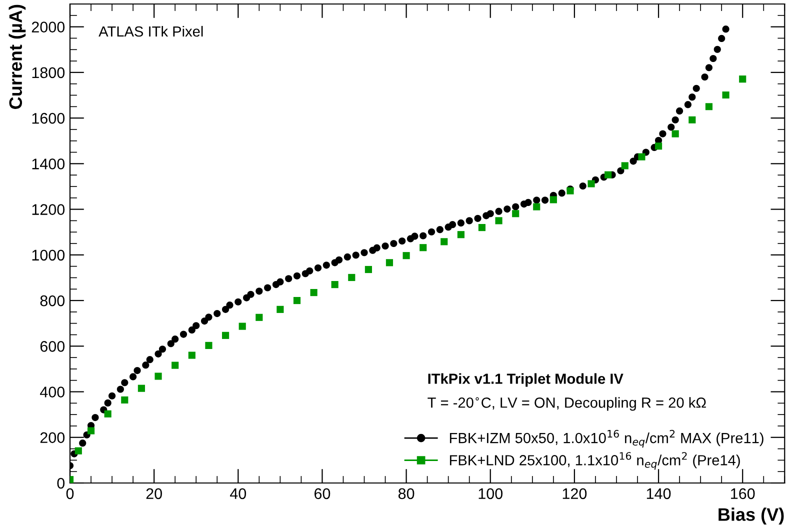 This screenshot has height=527, width=788. Describe the element at coordinates (607, 439) in the screenshot. I see `legend-label: FBK+IZM 50x50, 1.0x10$^{16}$ n$_{eq}$/cm$^{2}$ MAX (Pre11)` at that location.